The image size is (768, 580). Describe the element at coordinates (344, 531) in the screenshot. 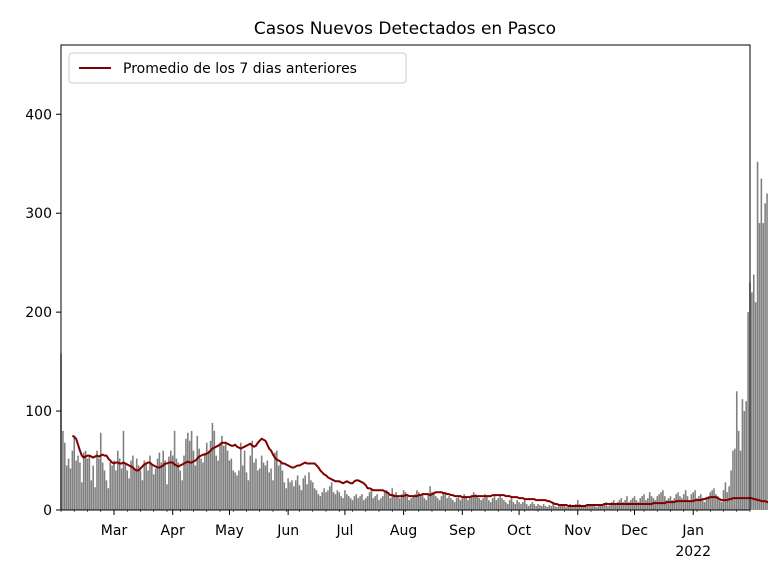

I see `x-tick-label: Jul` at that location.